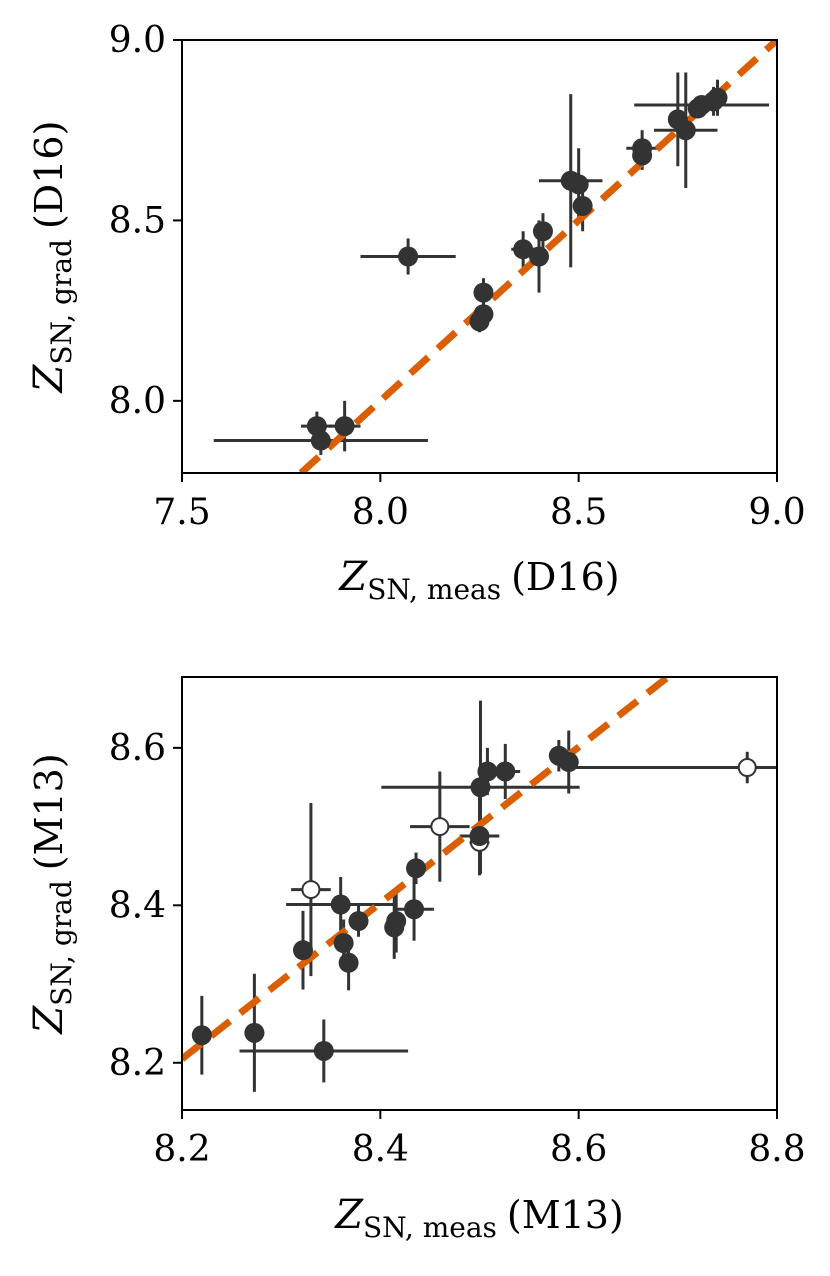  Describe the element at coordinates (137, 40) in the screenshot. I see `y-tick-label: 9.0` at that location.